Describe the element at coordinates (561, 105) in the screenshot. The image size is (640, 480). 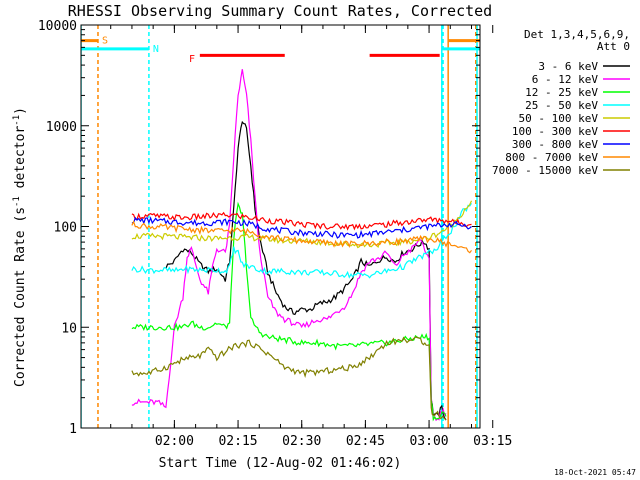
I see `legend-label: 25 - 50 keV` at that location.